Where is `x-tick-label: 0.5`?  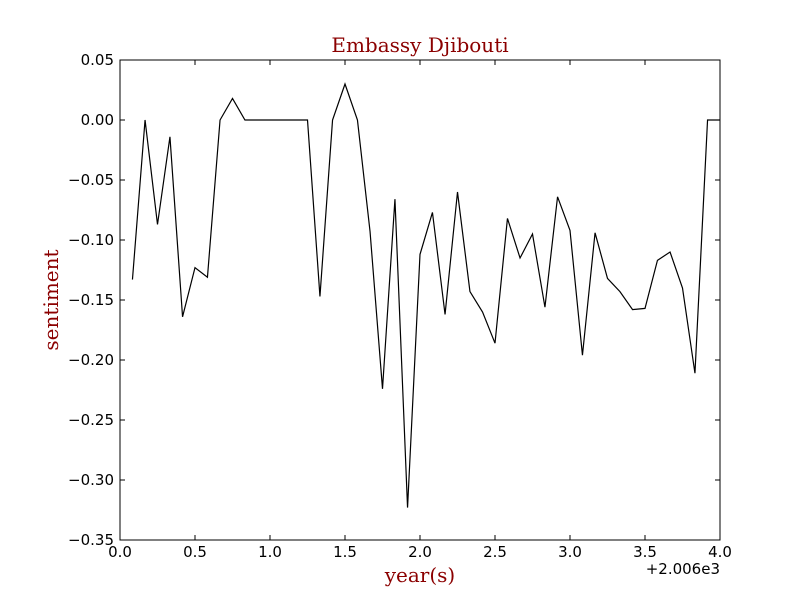 x-tick-label: 0.5 is located at coordinates (195, 552).